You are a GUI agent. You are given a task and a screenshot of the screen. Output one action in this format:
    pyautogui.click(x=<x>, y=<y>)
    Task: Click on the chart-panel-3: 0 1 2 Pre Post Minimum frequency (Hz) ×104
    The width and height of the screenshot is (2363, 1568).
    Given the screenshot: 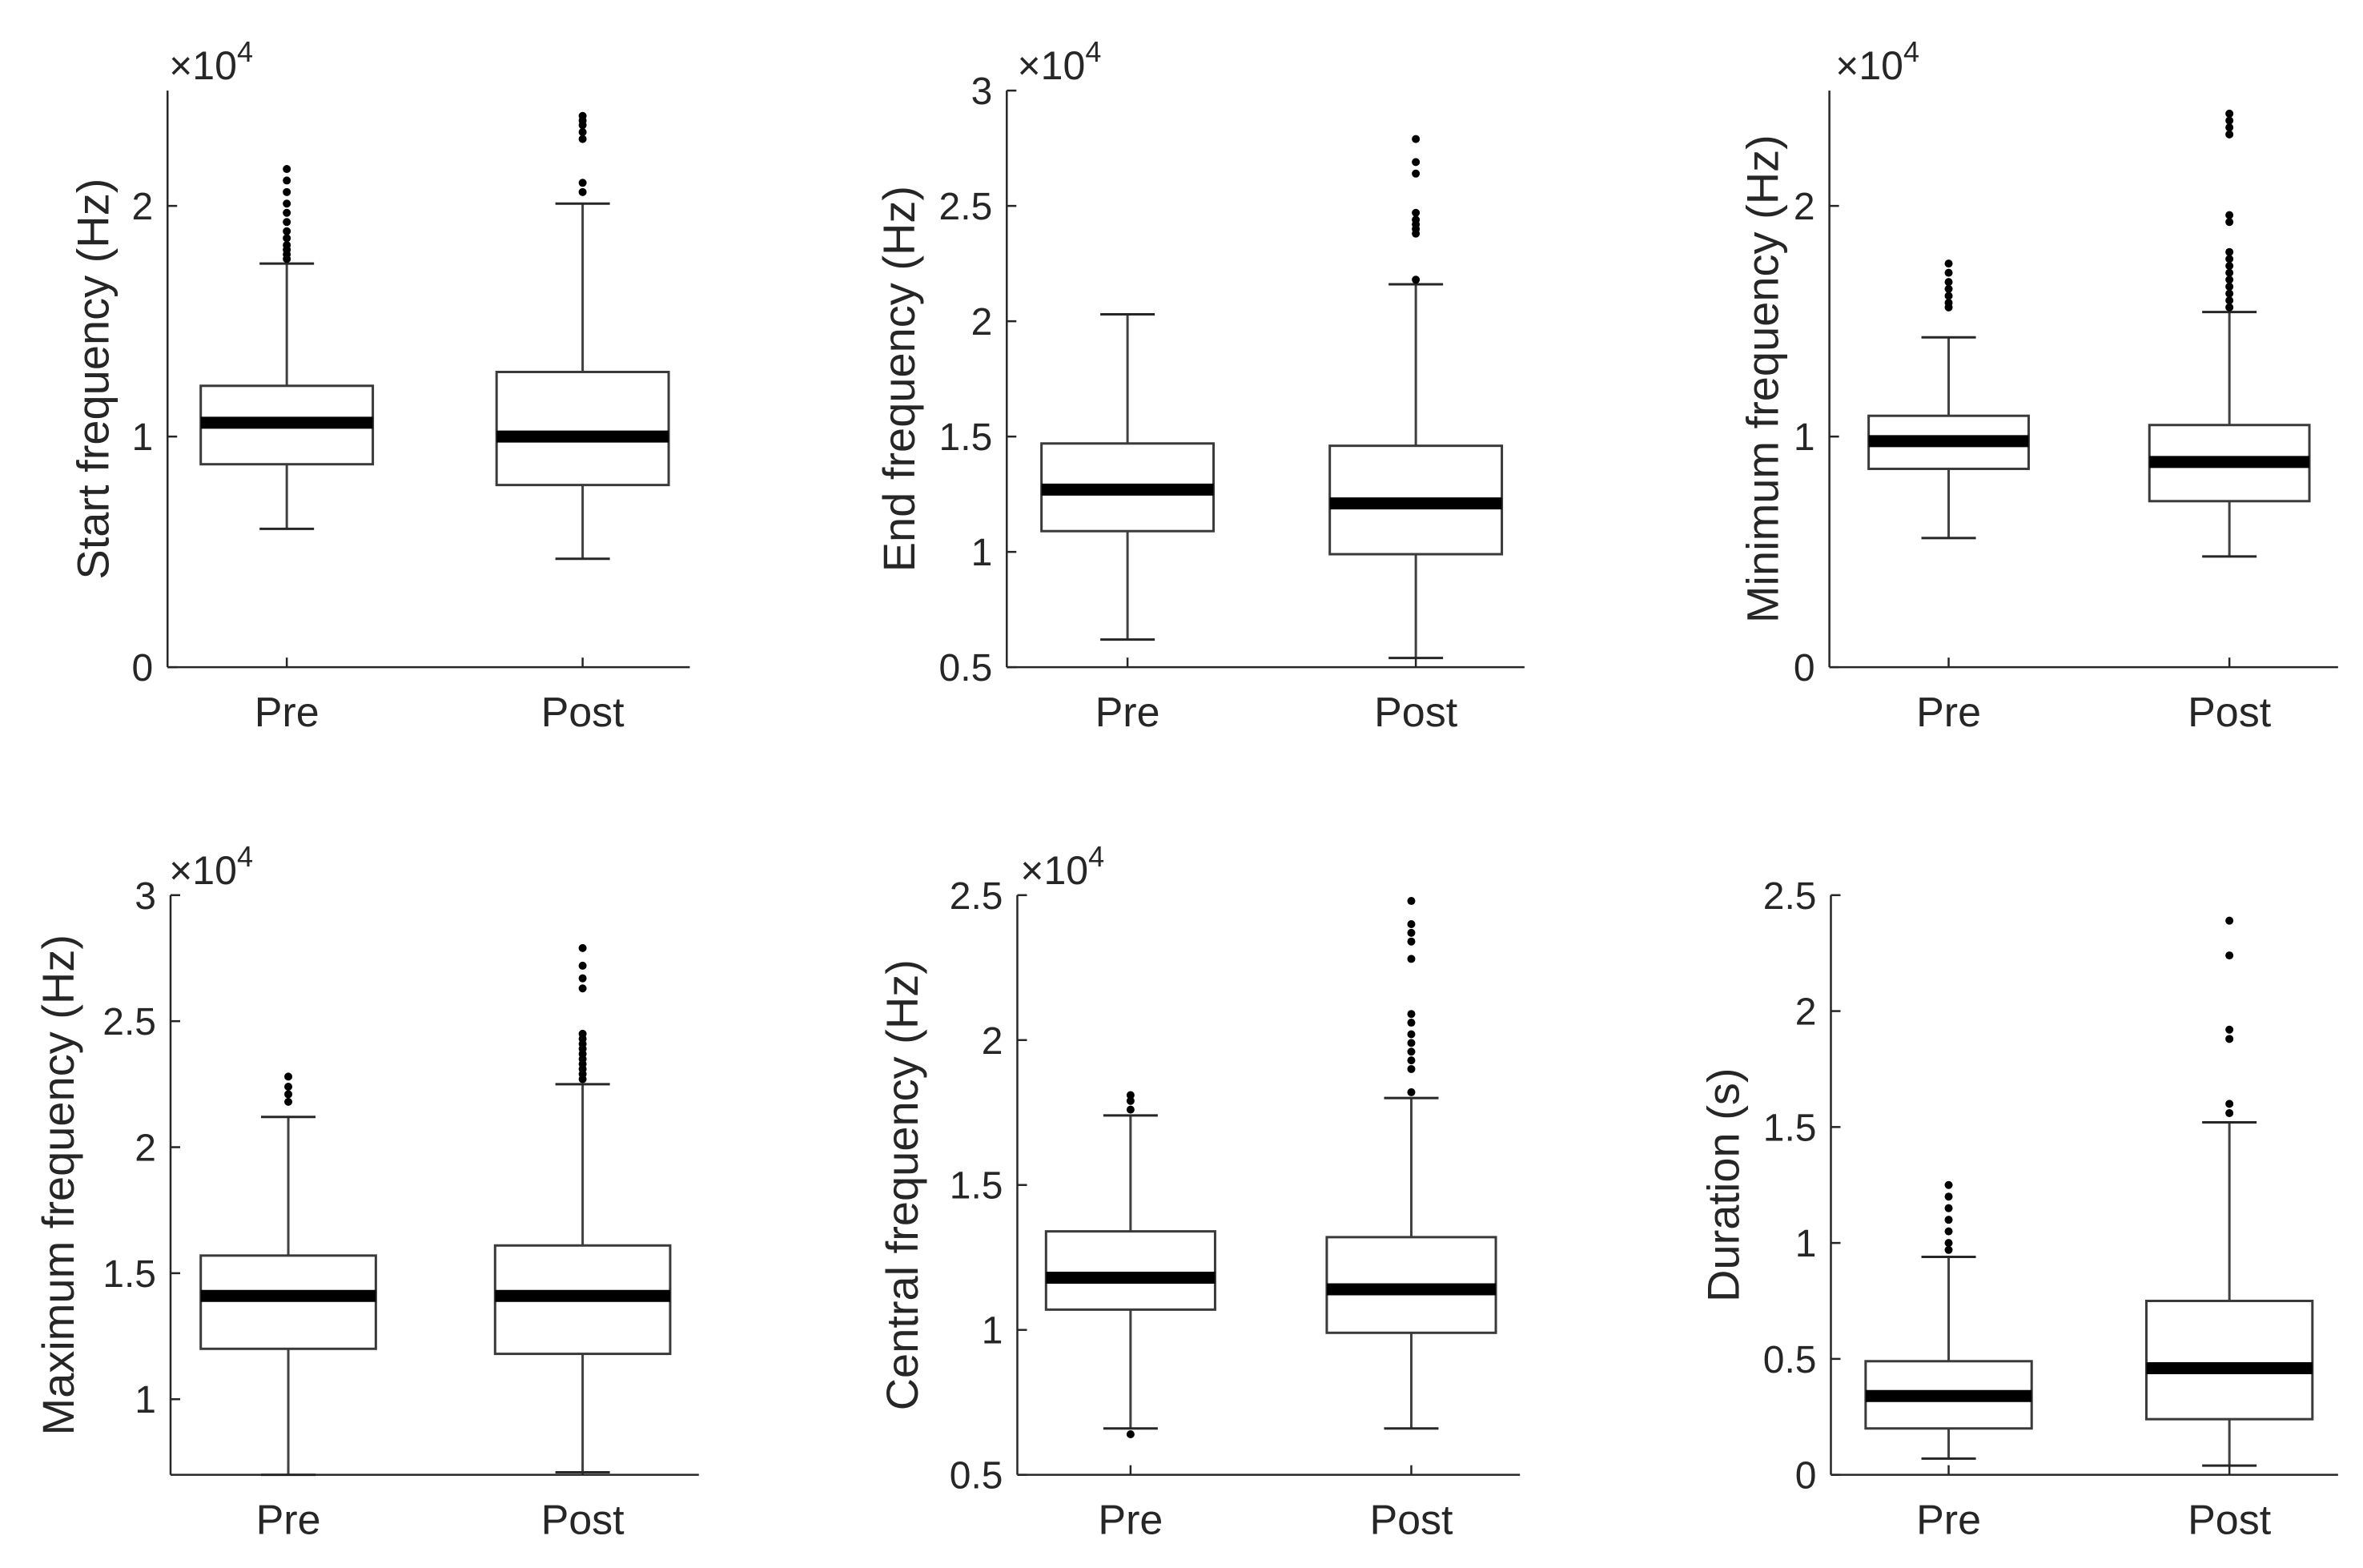 What is the action you would take?
    pyautogui.click(x=2037, y=386)
    